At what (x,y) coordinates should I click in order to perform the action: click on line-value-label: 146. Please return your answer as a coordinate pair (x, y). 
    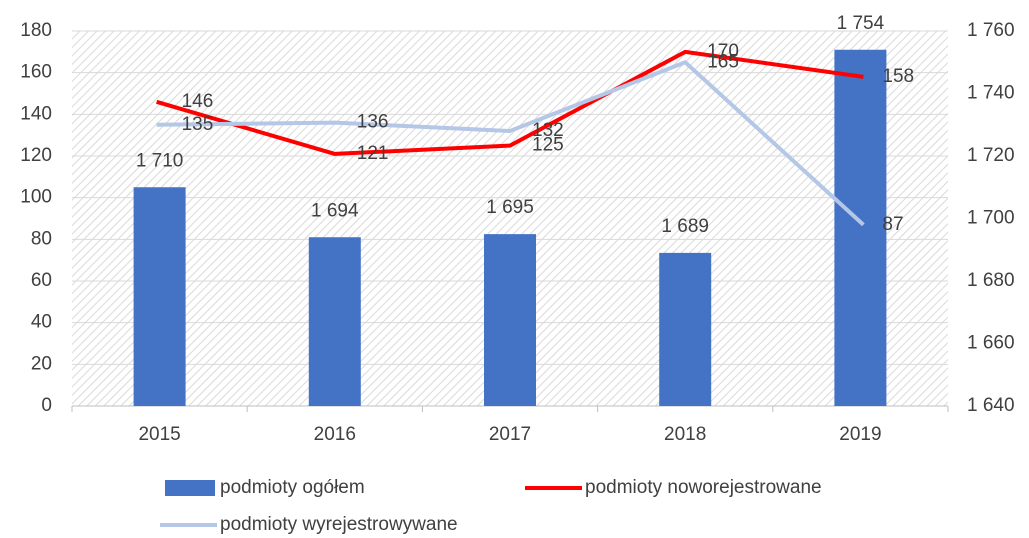
    Looking at the image, I should click on (198, 101).